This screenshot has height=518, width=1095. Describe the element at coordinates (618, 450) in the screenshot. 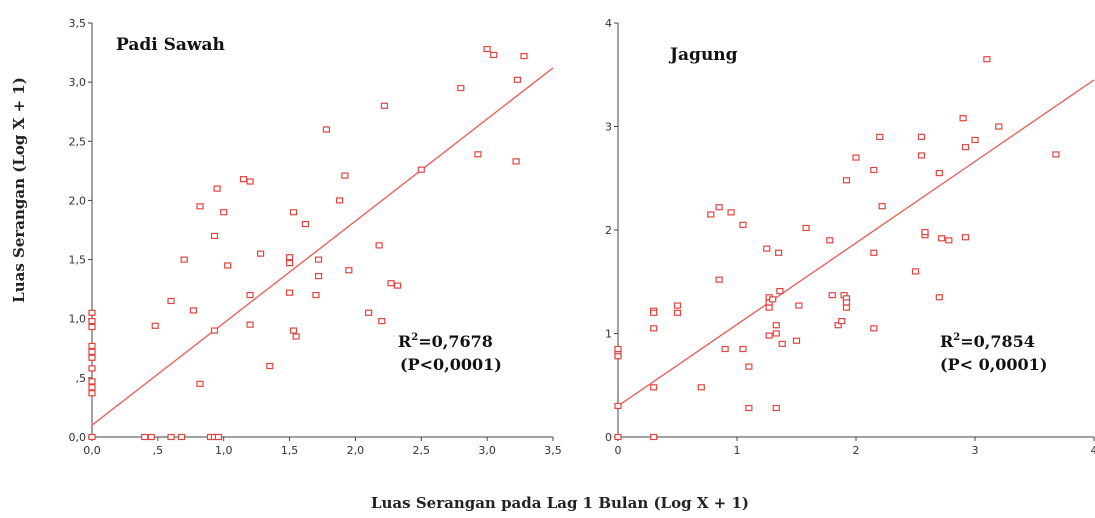

I see `x-tick-label: 0` at that location.